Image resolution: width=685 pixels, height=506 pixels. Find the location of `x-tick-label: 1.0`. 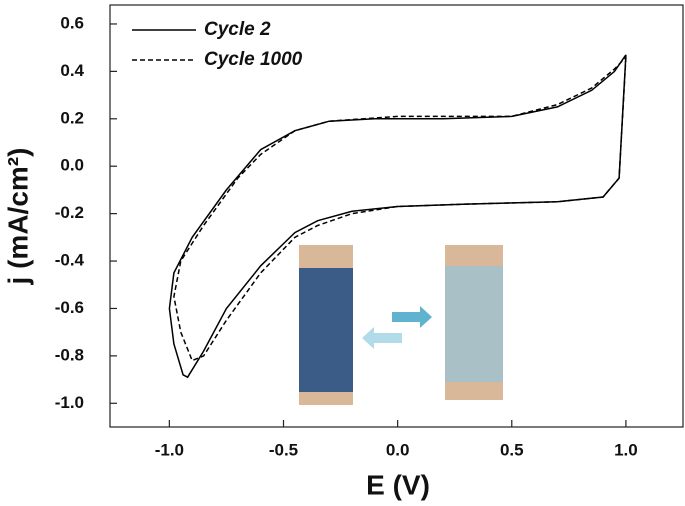

x-tick-label: 1.0 is located at coordinates (626, 449).